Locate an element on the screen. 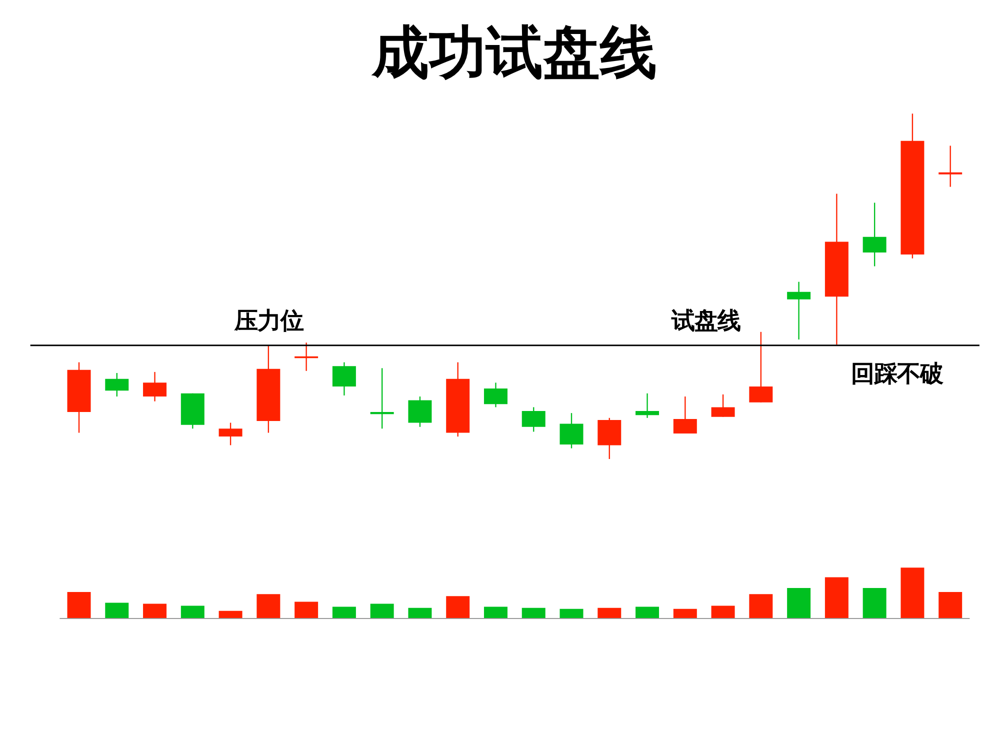 Image resolution: width=1000 pixels, height=750 pixels. annotation: 试盘线 is located at coordinates (705, 320).